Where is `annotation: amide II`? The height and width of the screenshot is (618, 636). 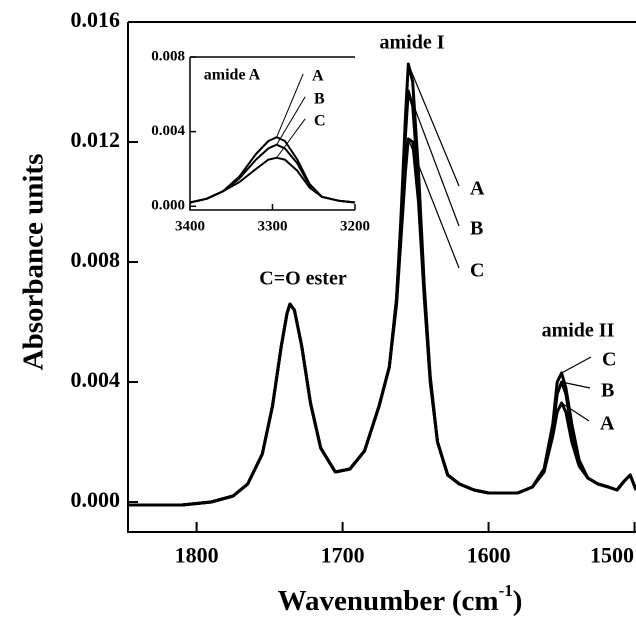 annotation: amide II is located at coordinates (578, 331).